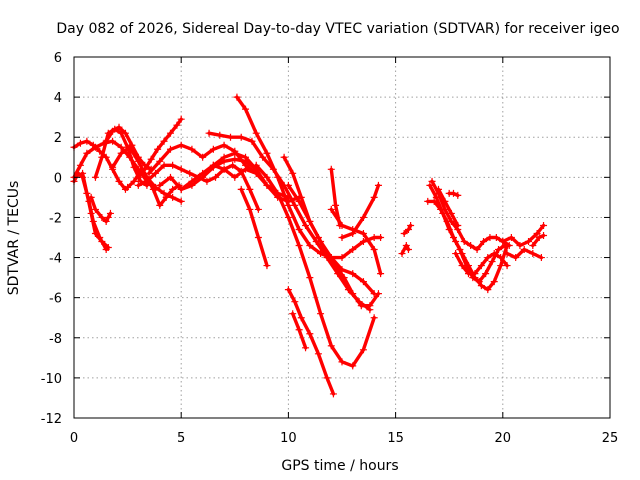 This screenshot has width=640, height=480. Describe the element at coordinates (51, 379) in the screenshot. I see `y-tick-label: -10` at that location.